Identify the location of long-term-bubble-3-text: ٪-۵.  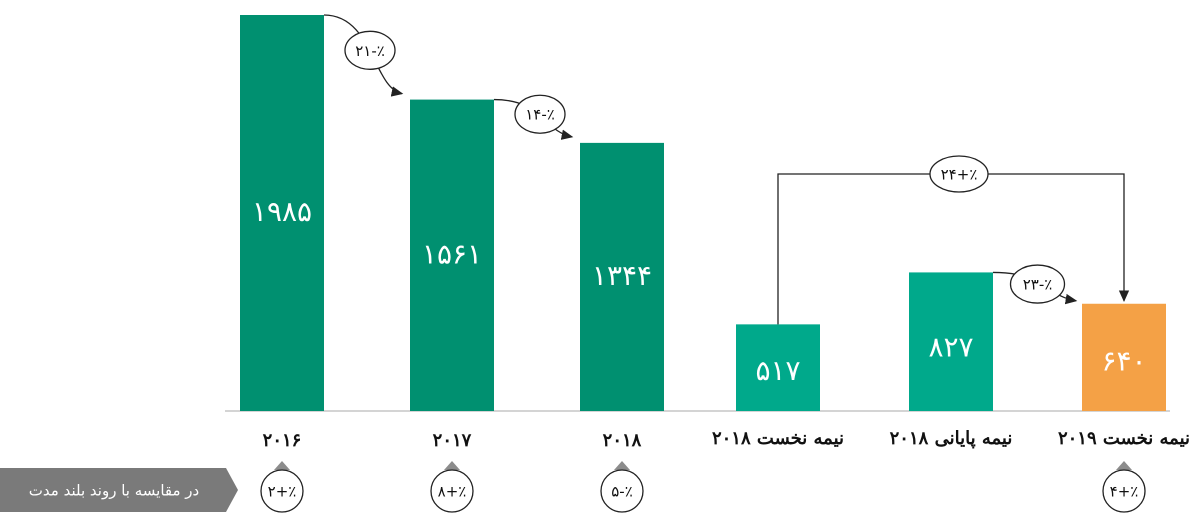
(622, 492).